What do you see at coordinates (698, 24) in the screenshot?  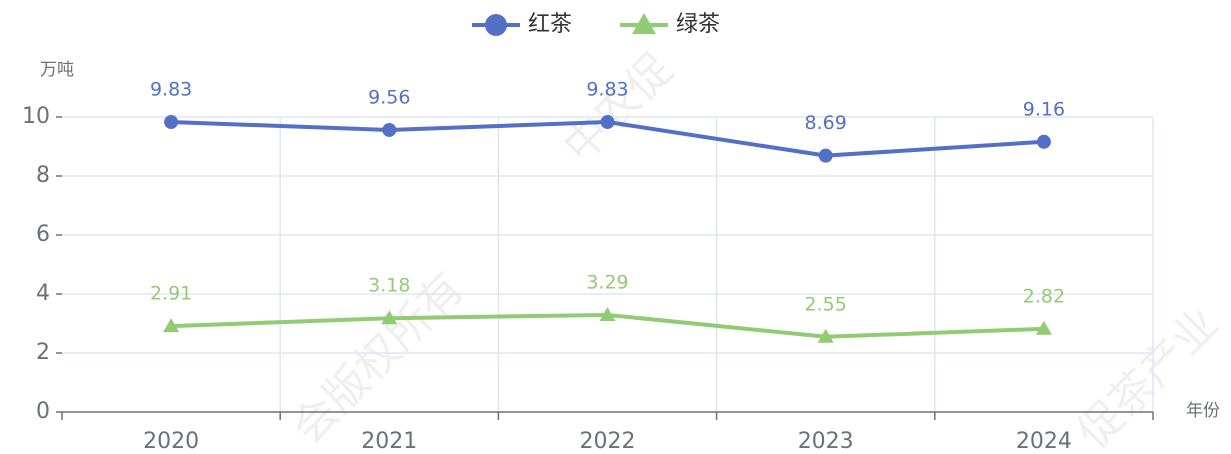 I see `legend-label: 绿茶` at bounding box center [698, 24].